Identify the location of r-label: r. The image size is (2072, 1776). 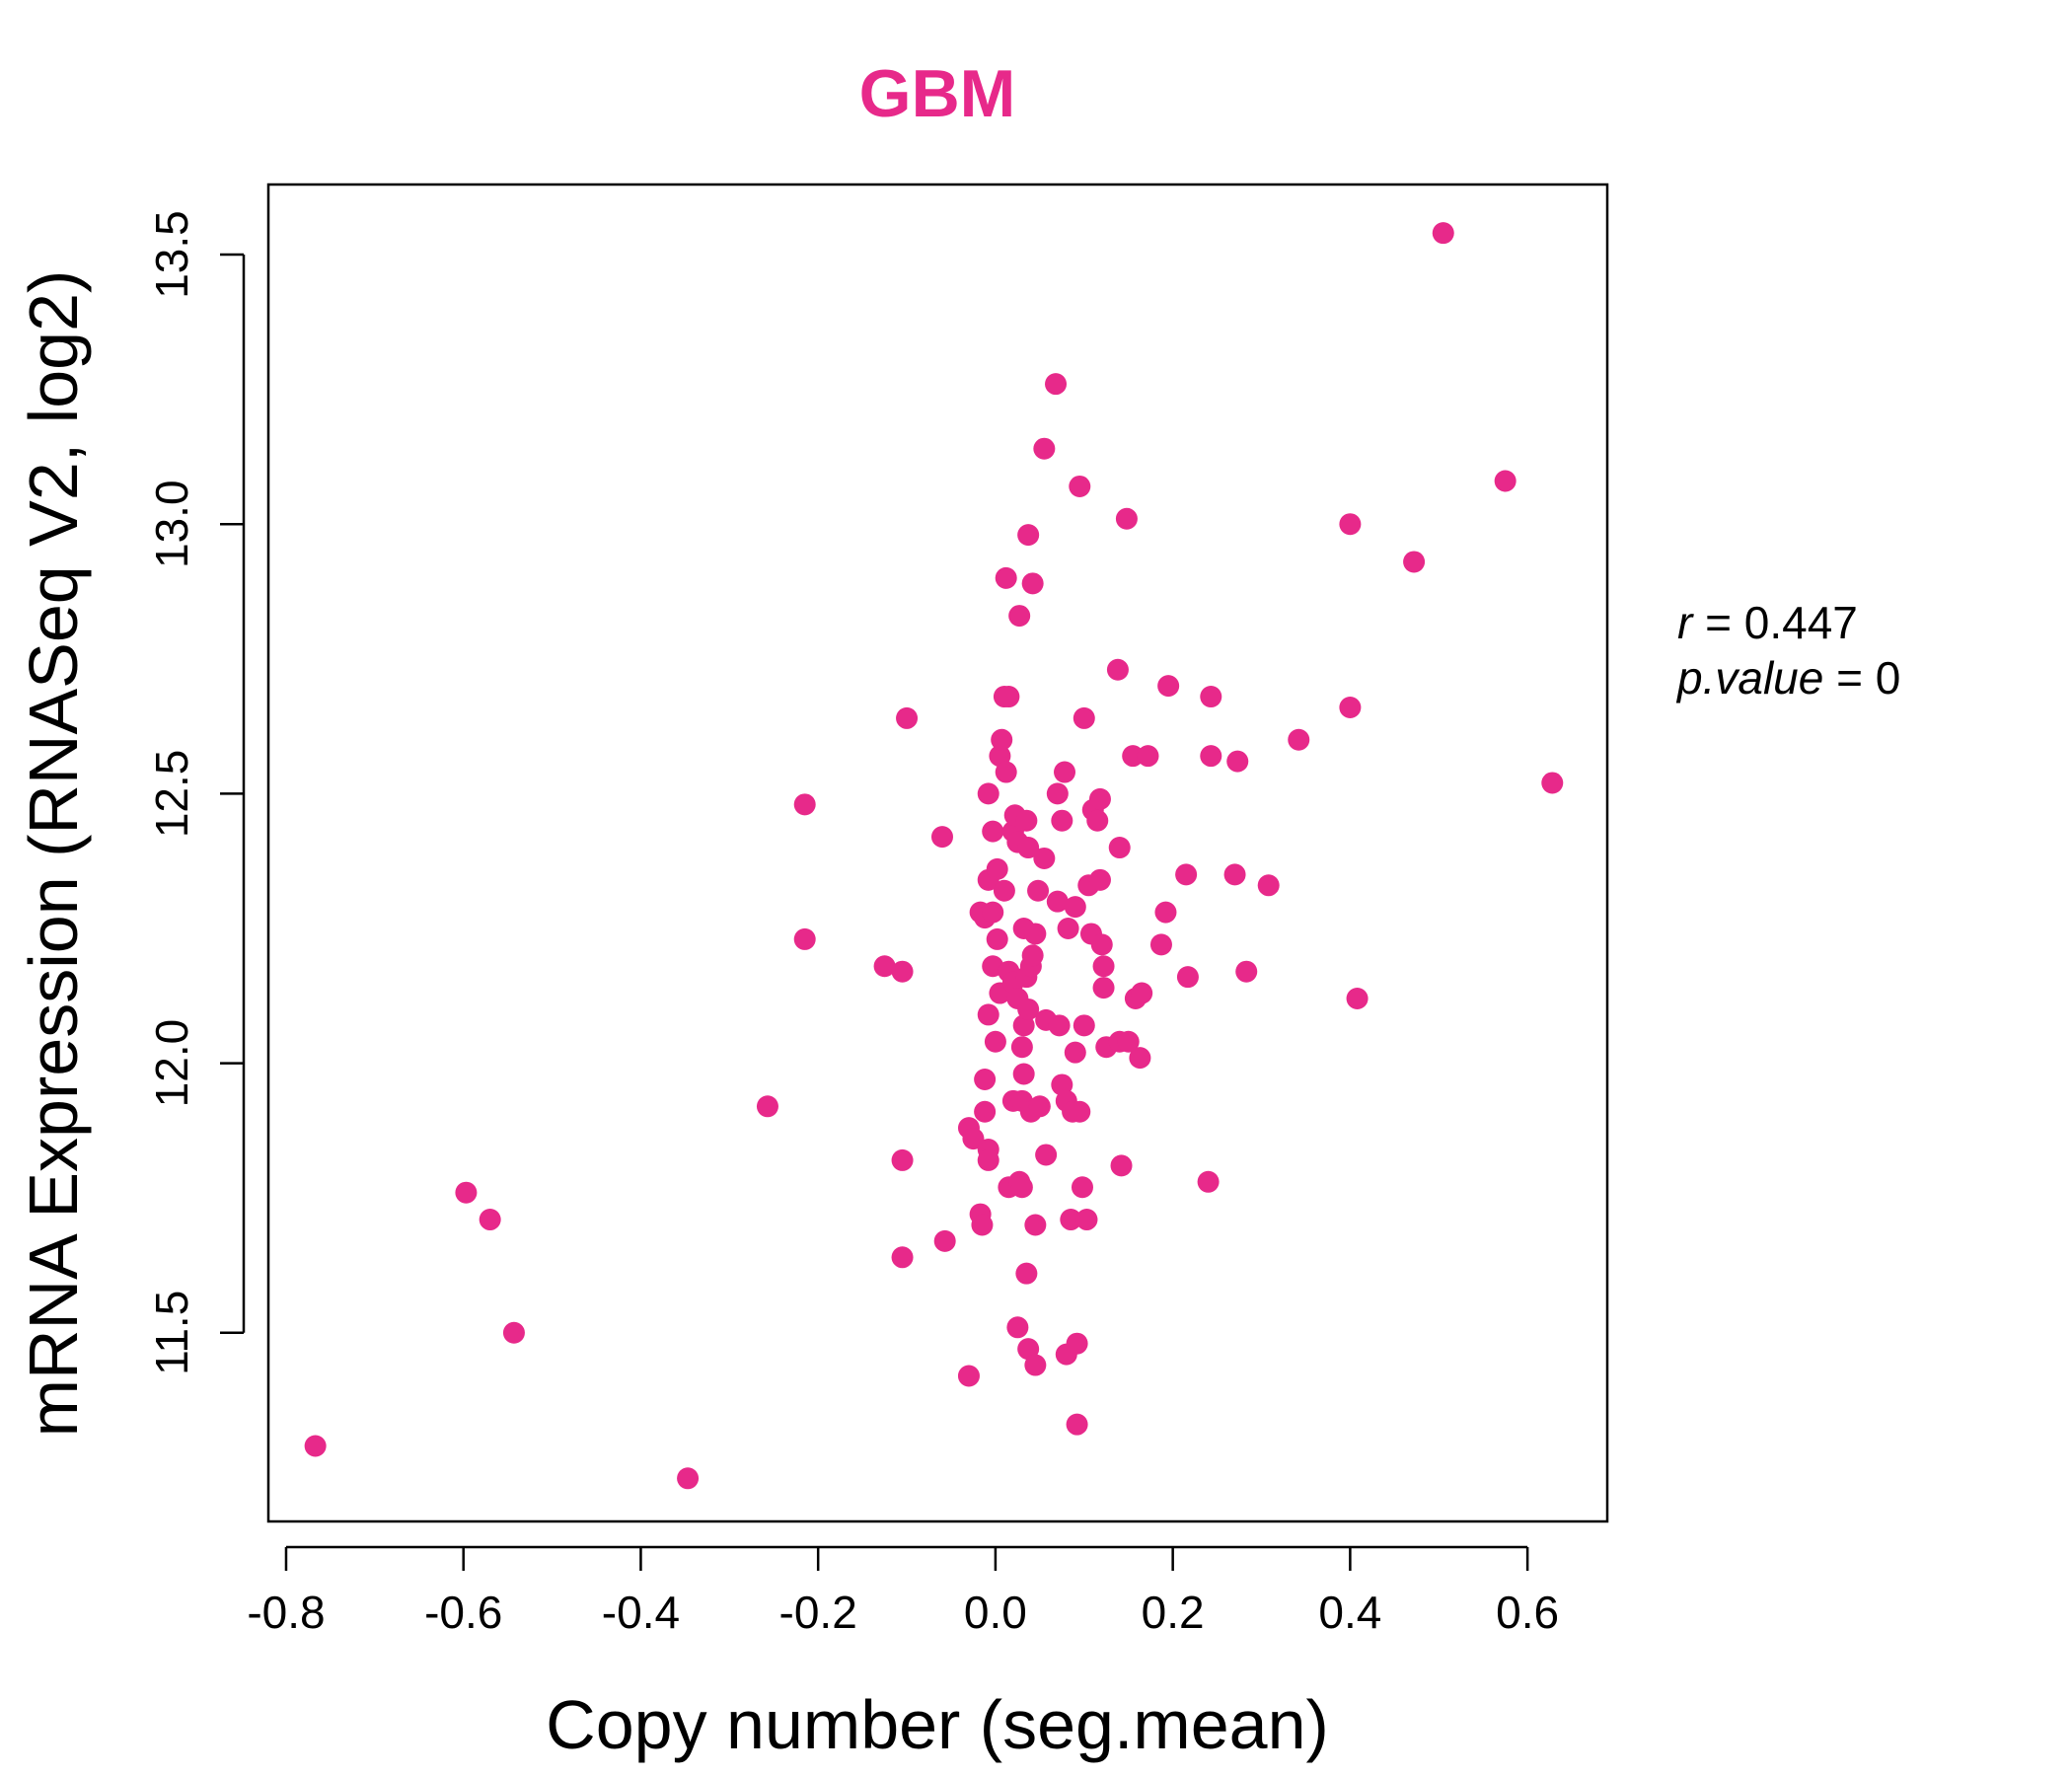
(1685, 622).